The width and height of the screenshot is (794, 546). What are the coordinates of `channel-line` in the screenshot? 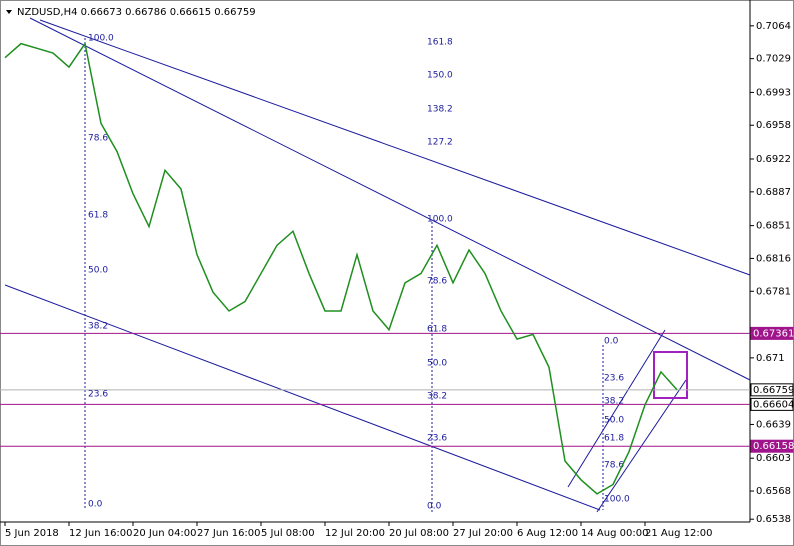 It's located at (616, 408).